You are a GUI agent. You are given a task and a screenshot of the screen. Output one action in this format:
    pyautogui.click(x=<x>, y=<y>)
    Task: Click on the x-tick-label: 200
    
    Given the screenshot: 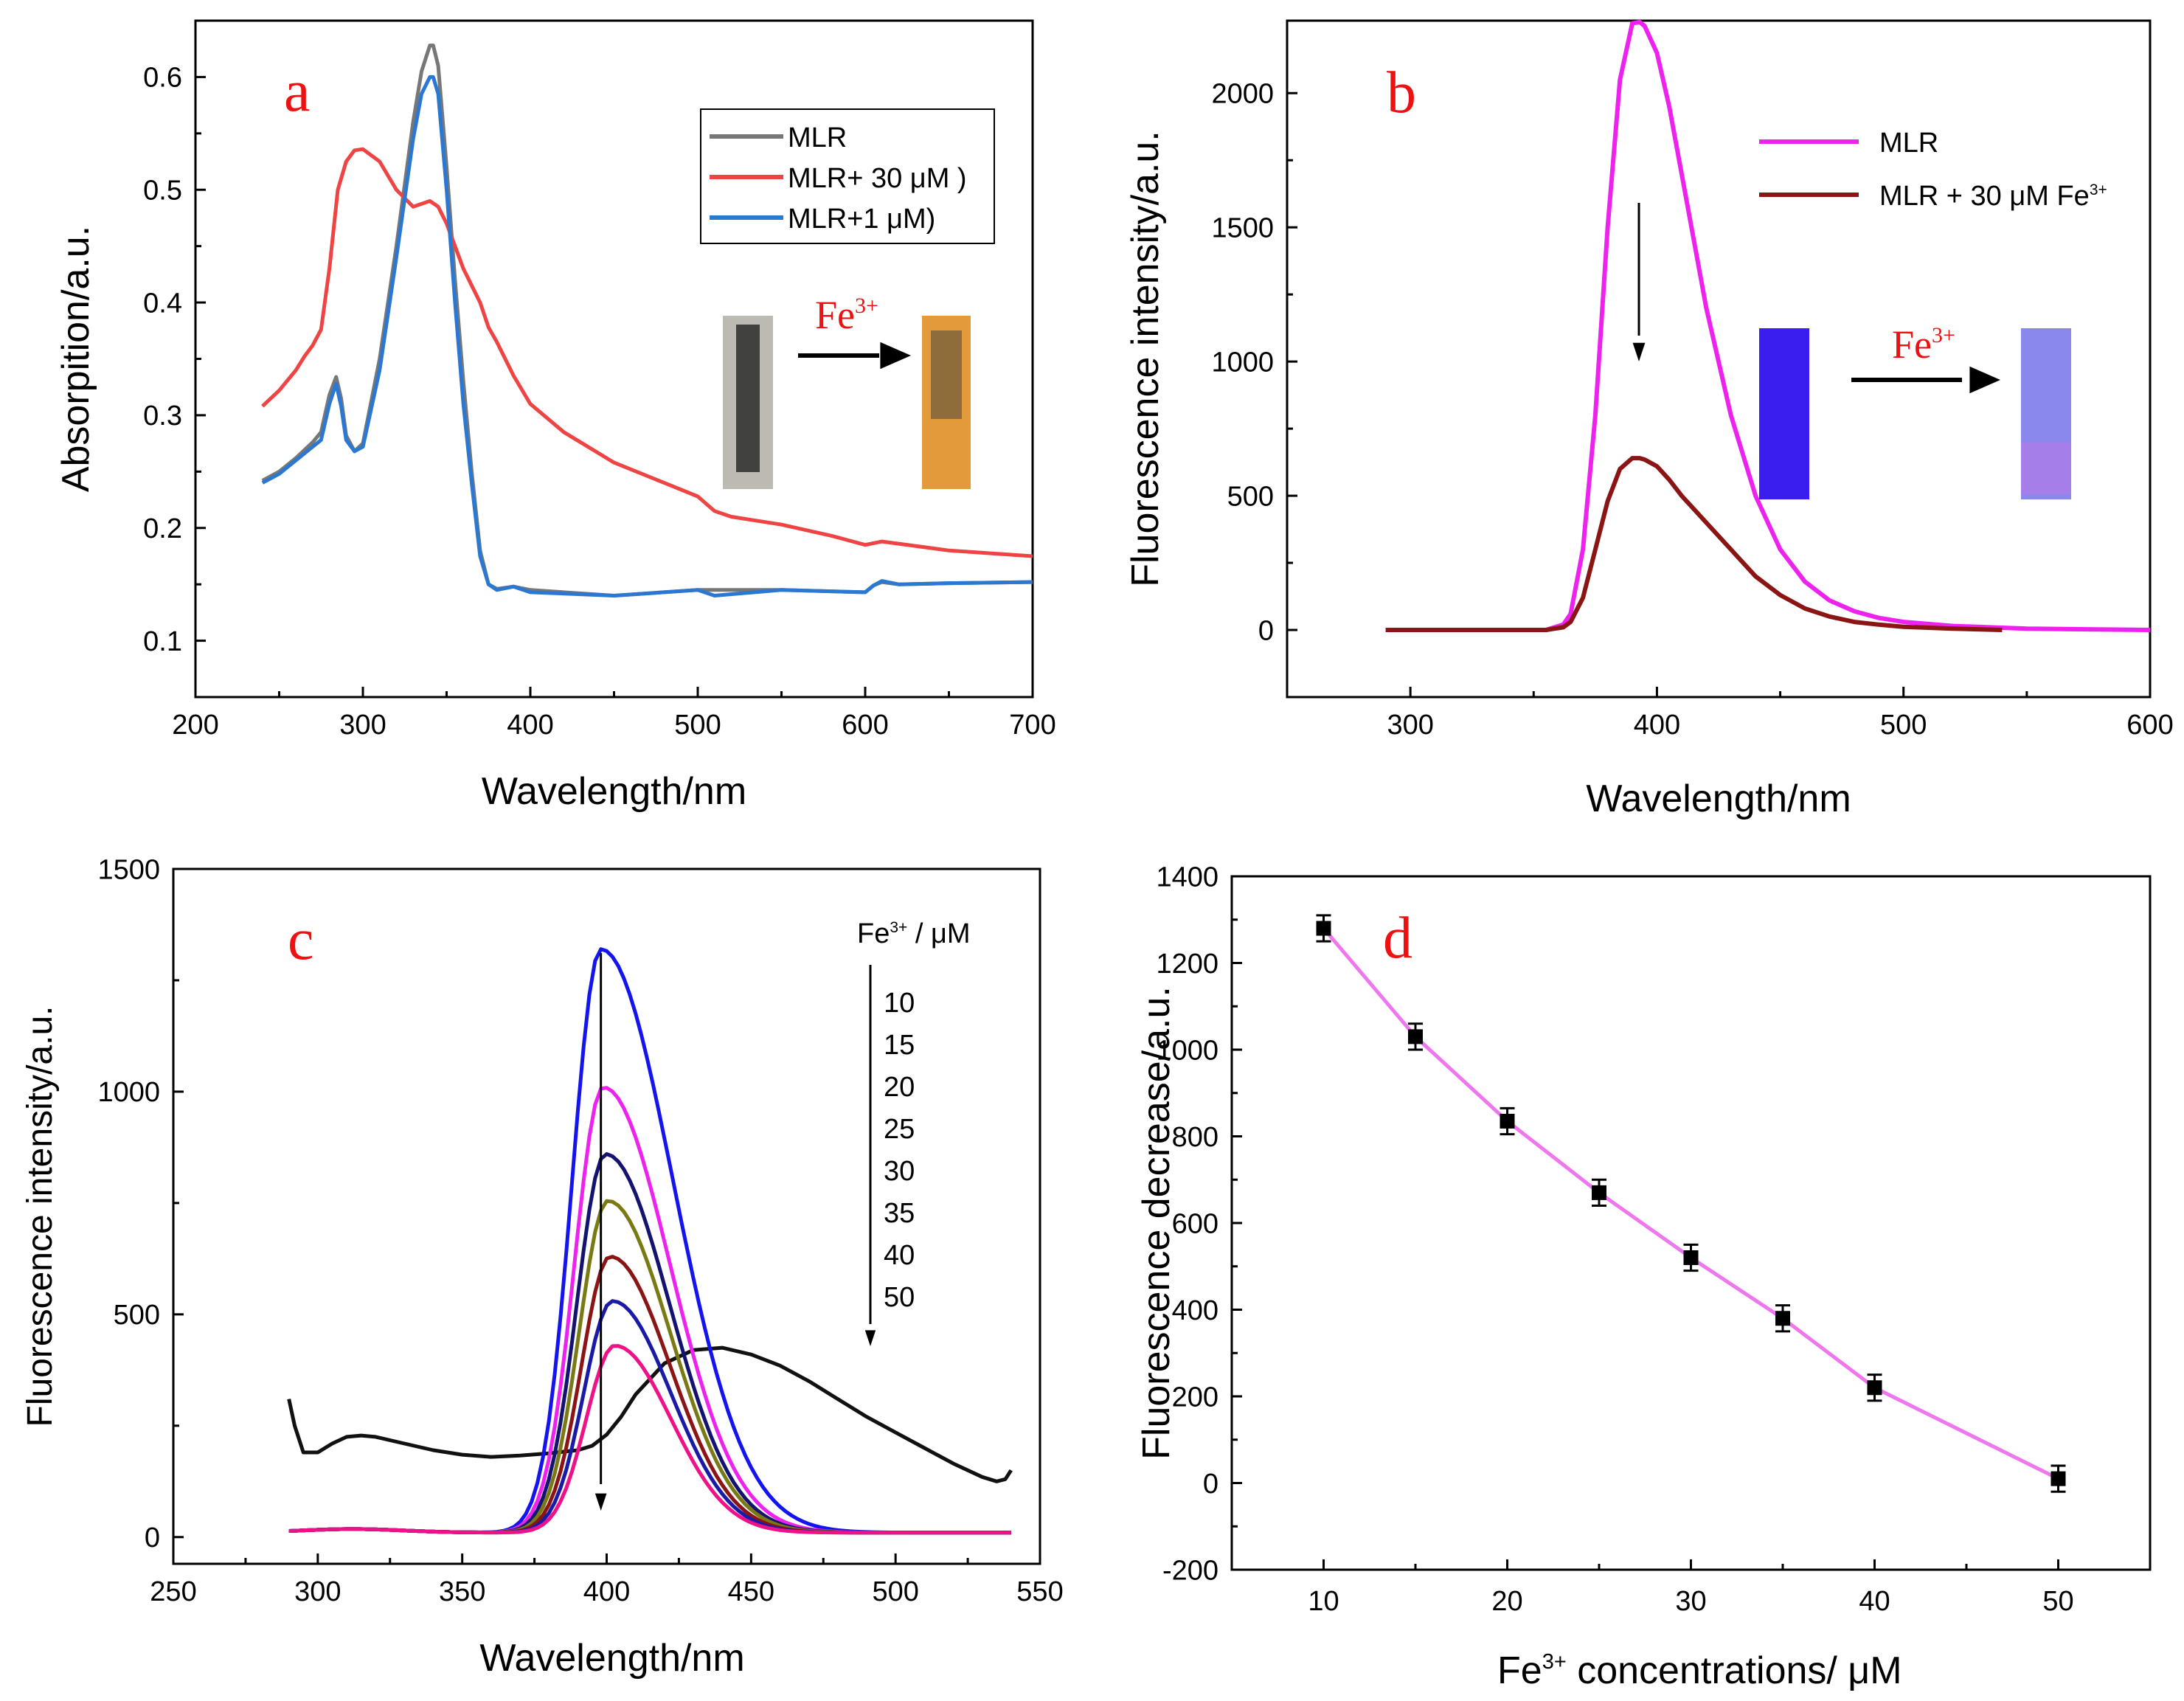 What is the action you would take?
    pyautogui.click(x=195, y=726)
    